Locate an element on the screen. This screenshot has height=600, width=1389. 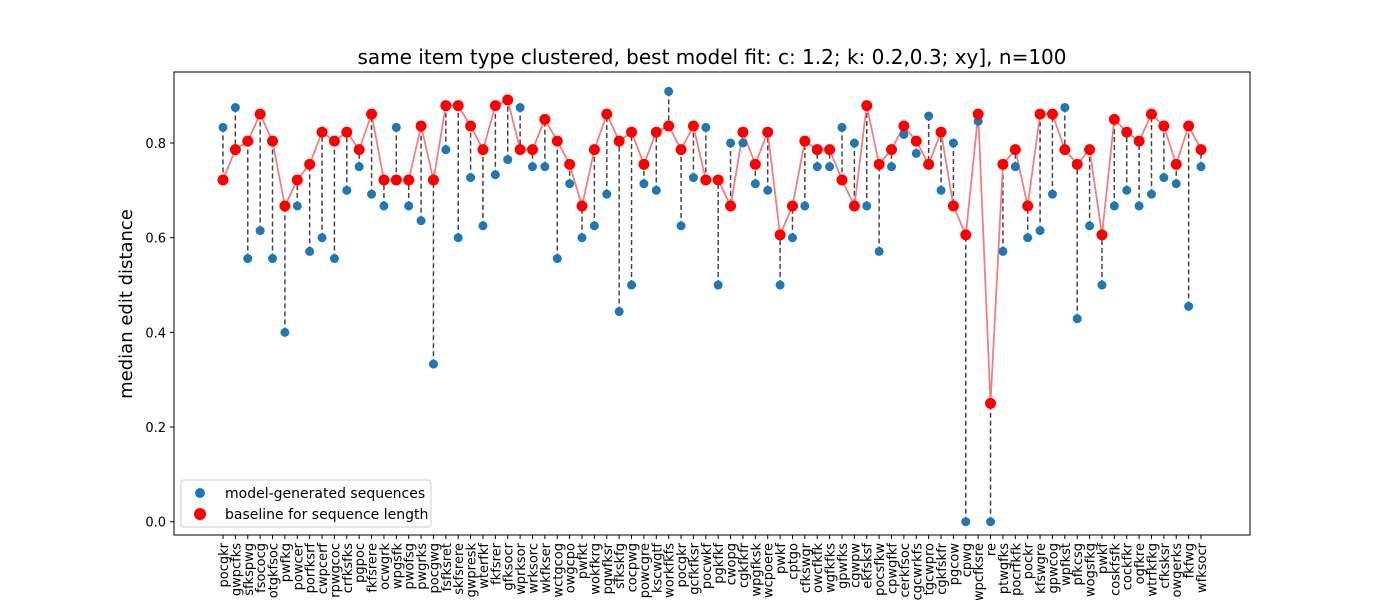
x-tick-label: gpwcog is located at coordinates (1053, 568).